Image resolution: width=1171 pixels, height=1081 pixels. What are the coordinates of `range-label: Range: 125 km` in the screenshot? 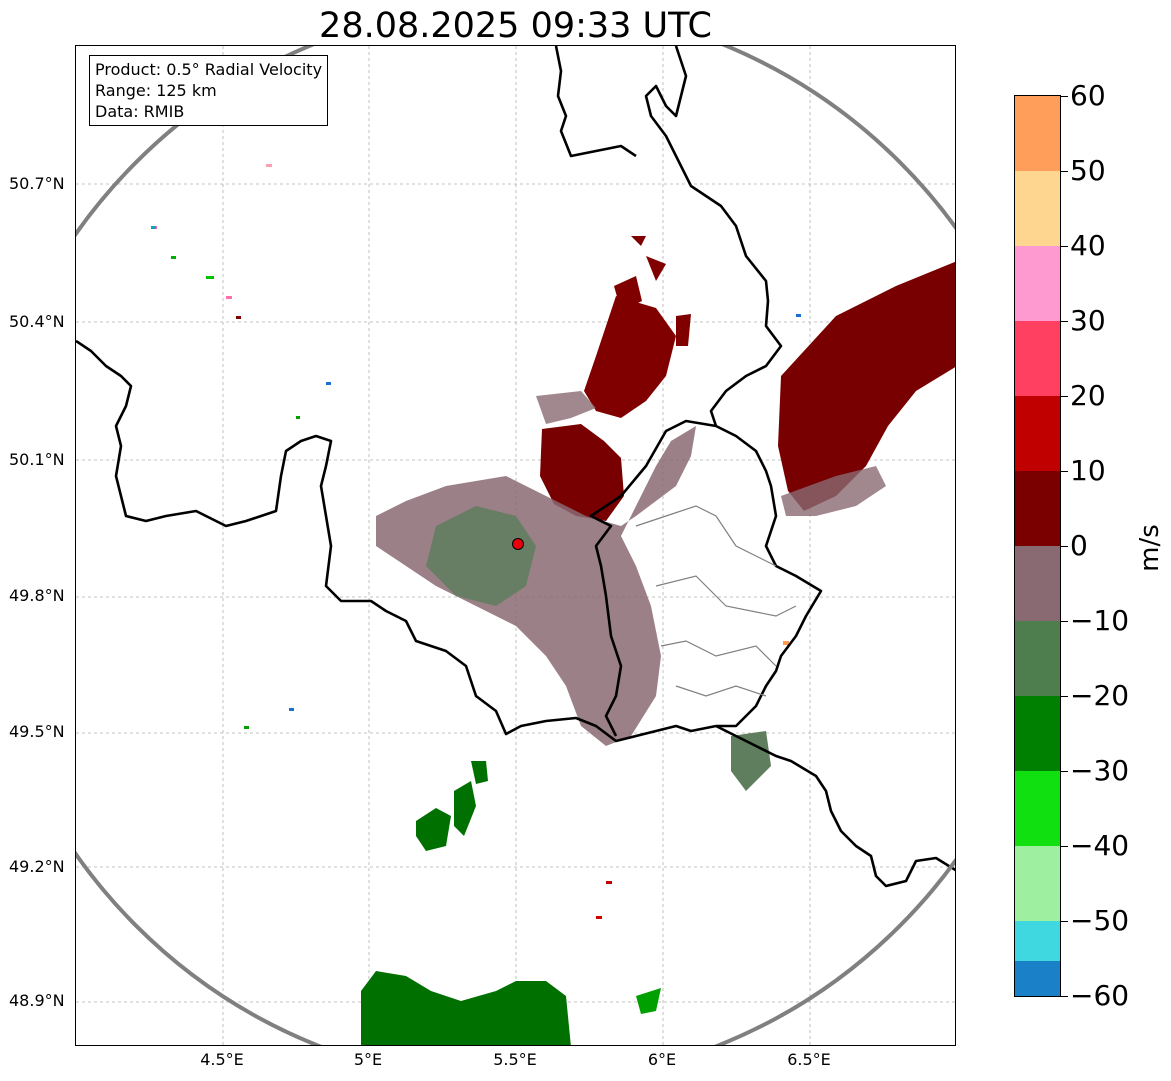 It's located at (156, 90).